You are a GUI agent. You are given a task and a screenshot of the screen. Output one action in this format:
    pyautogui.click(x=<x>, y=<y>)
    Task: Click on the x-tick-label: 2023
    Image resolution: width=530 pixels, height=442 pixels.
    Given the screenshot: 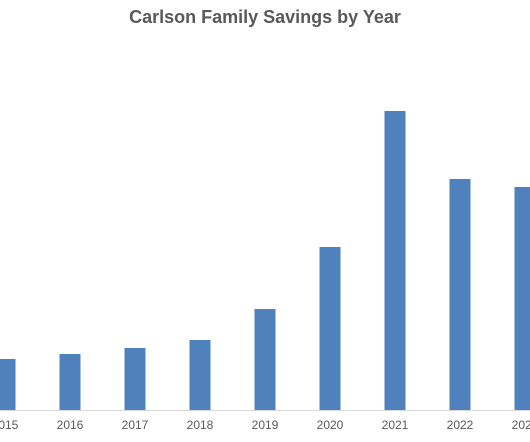 What is the action you would take?
    pyautogui.click(x=521, y=425)
    